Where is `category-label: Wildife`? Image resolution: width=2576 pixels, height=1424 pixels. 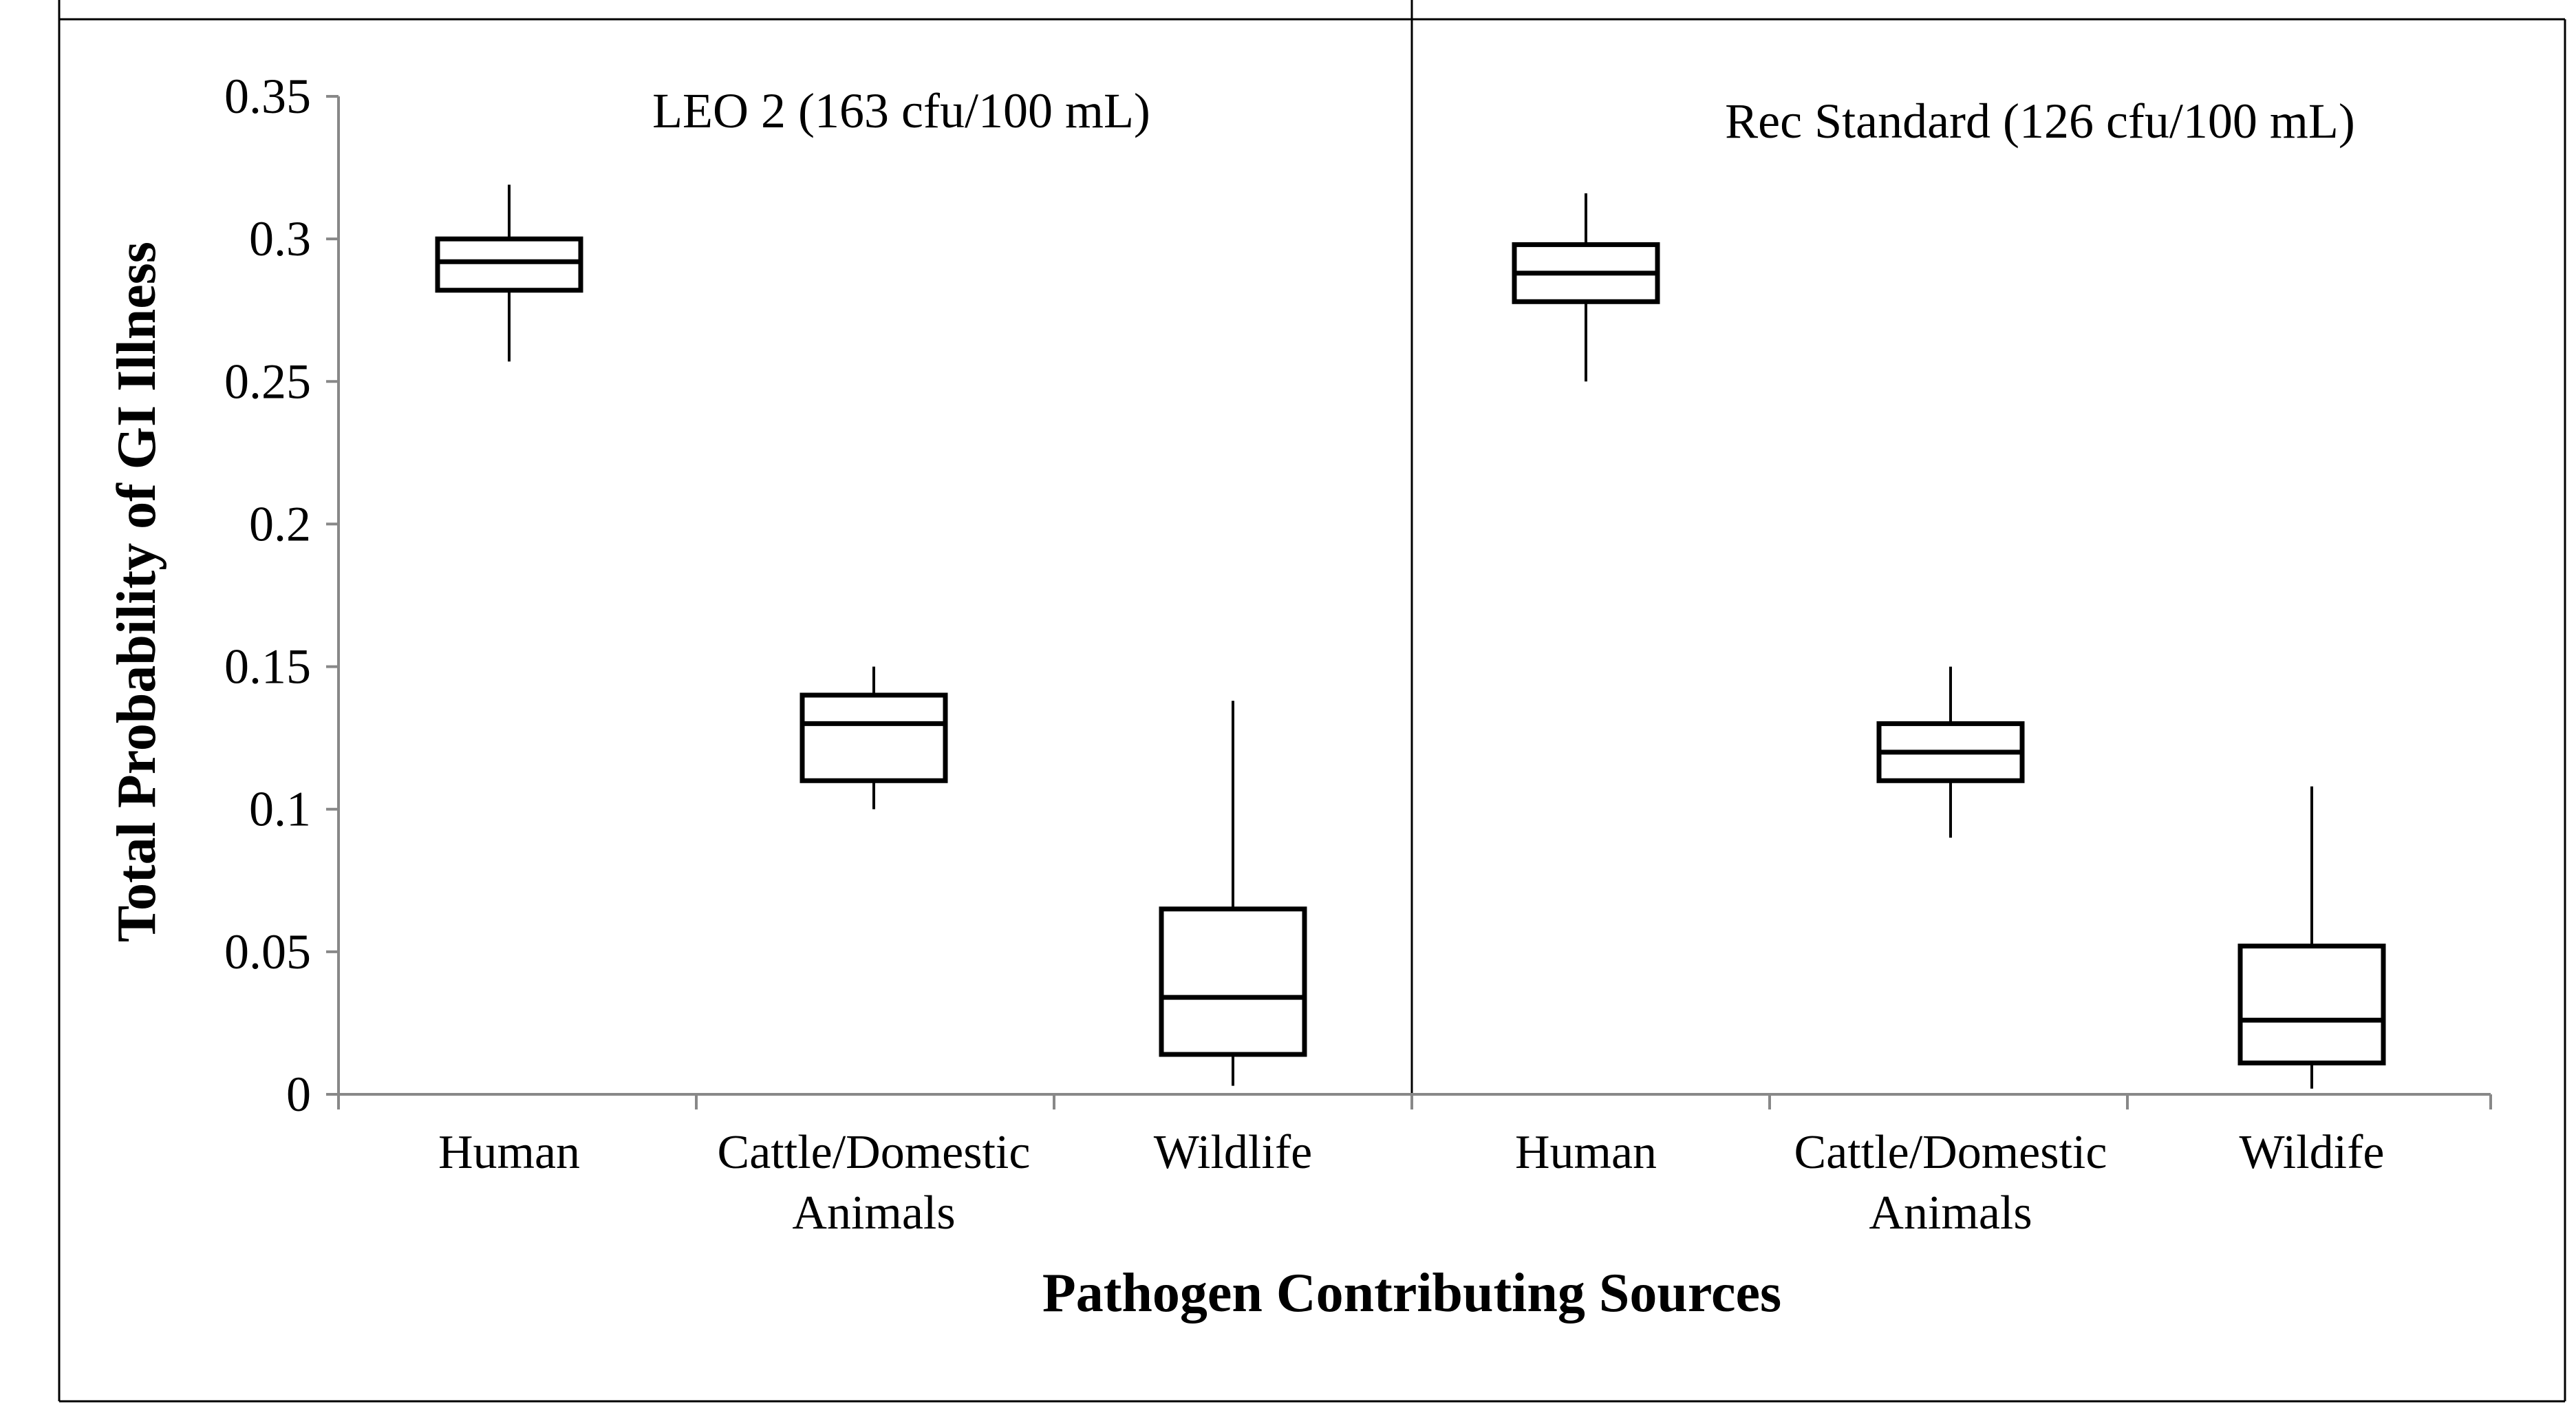 category-label: Wildife is located at coordinates (2312, 1152).